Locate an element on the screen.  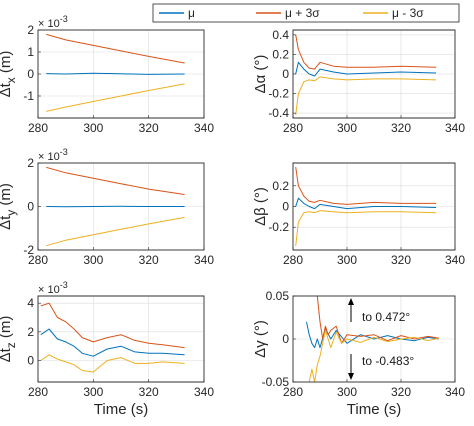
panel-tx: 280 300 320 340 -1 0 1 2 × 10-3 Δtx (m) is located at coordinates (107, 74).